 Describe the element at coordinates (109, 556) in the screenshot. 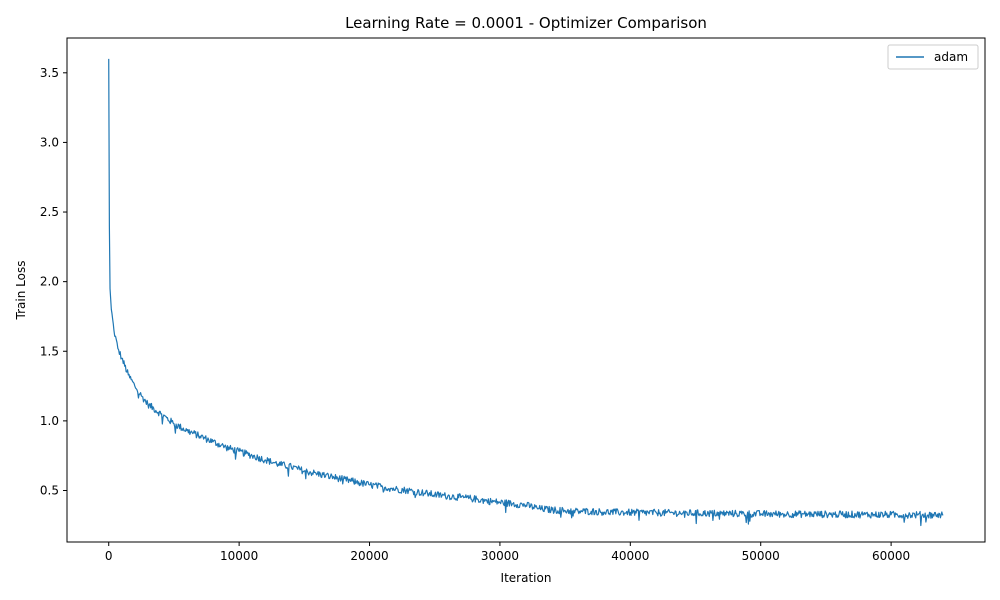

I see `x-tick-label: 0` at that location.